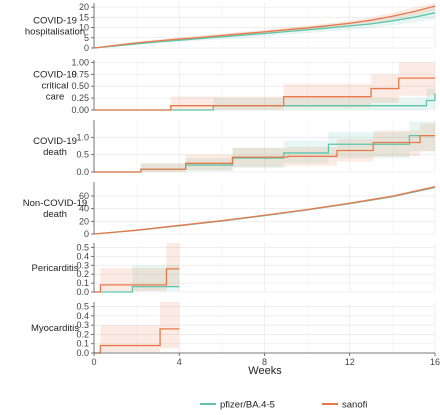 Image resolution: width=440 pixels, height=415 pixels. Describe the element at coordinates (84, 17) in the screenshot. I see `y-tick-label: 15` at that location.